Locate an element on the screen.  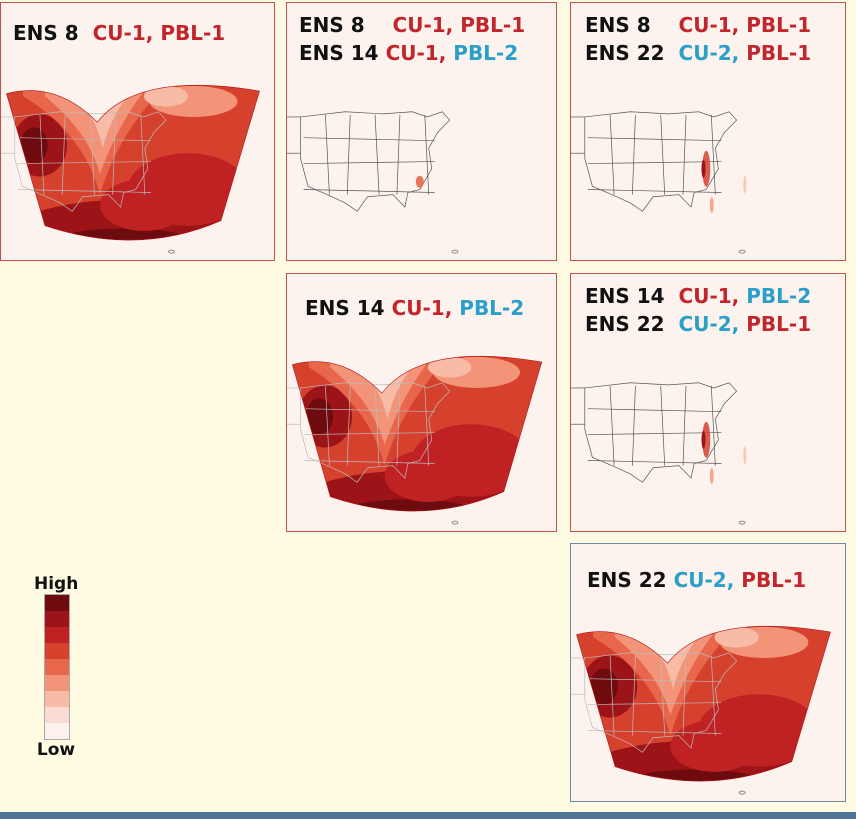
panel-title: ENS 8 CU-1, PBL-1 ENS 14 CU-1, PBL-2 is located at coordinates (412, 39).